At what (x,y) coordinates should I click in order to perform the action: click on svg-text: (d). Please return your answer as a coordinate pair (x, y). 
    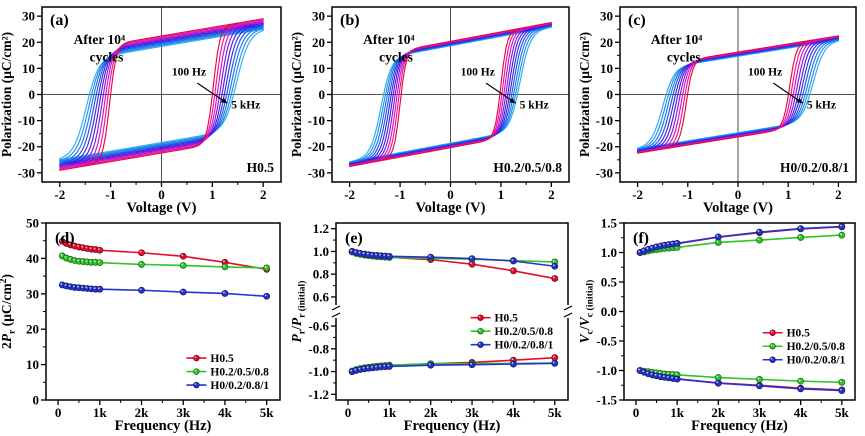
    Looking at the image, I should click on (65, 238).